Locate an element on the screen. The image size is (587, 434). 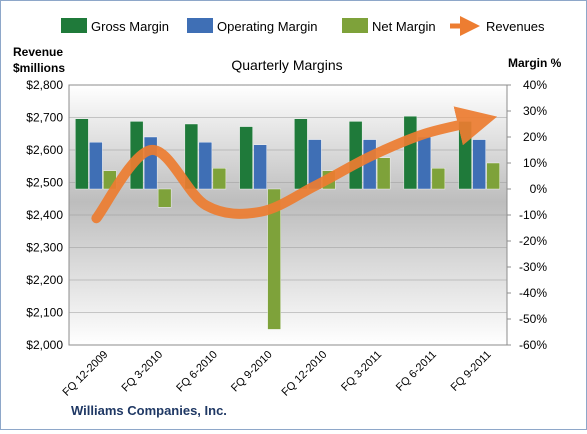
right-tick-label: 30% is located at coordinates (535, 111).